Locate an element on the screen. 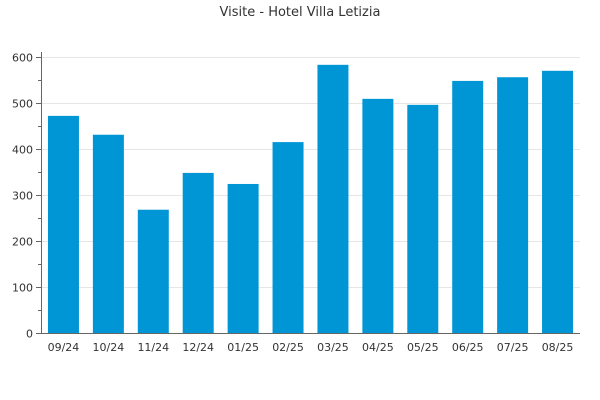 Image resolution: width=600 pixels, height=400 pixels. x-tick-label: 02/25 is located at coordinates (288, 347).